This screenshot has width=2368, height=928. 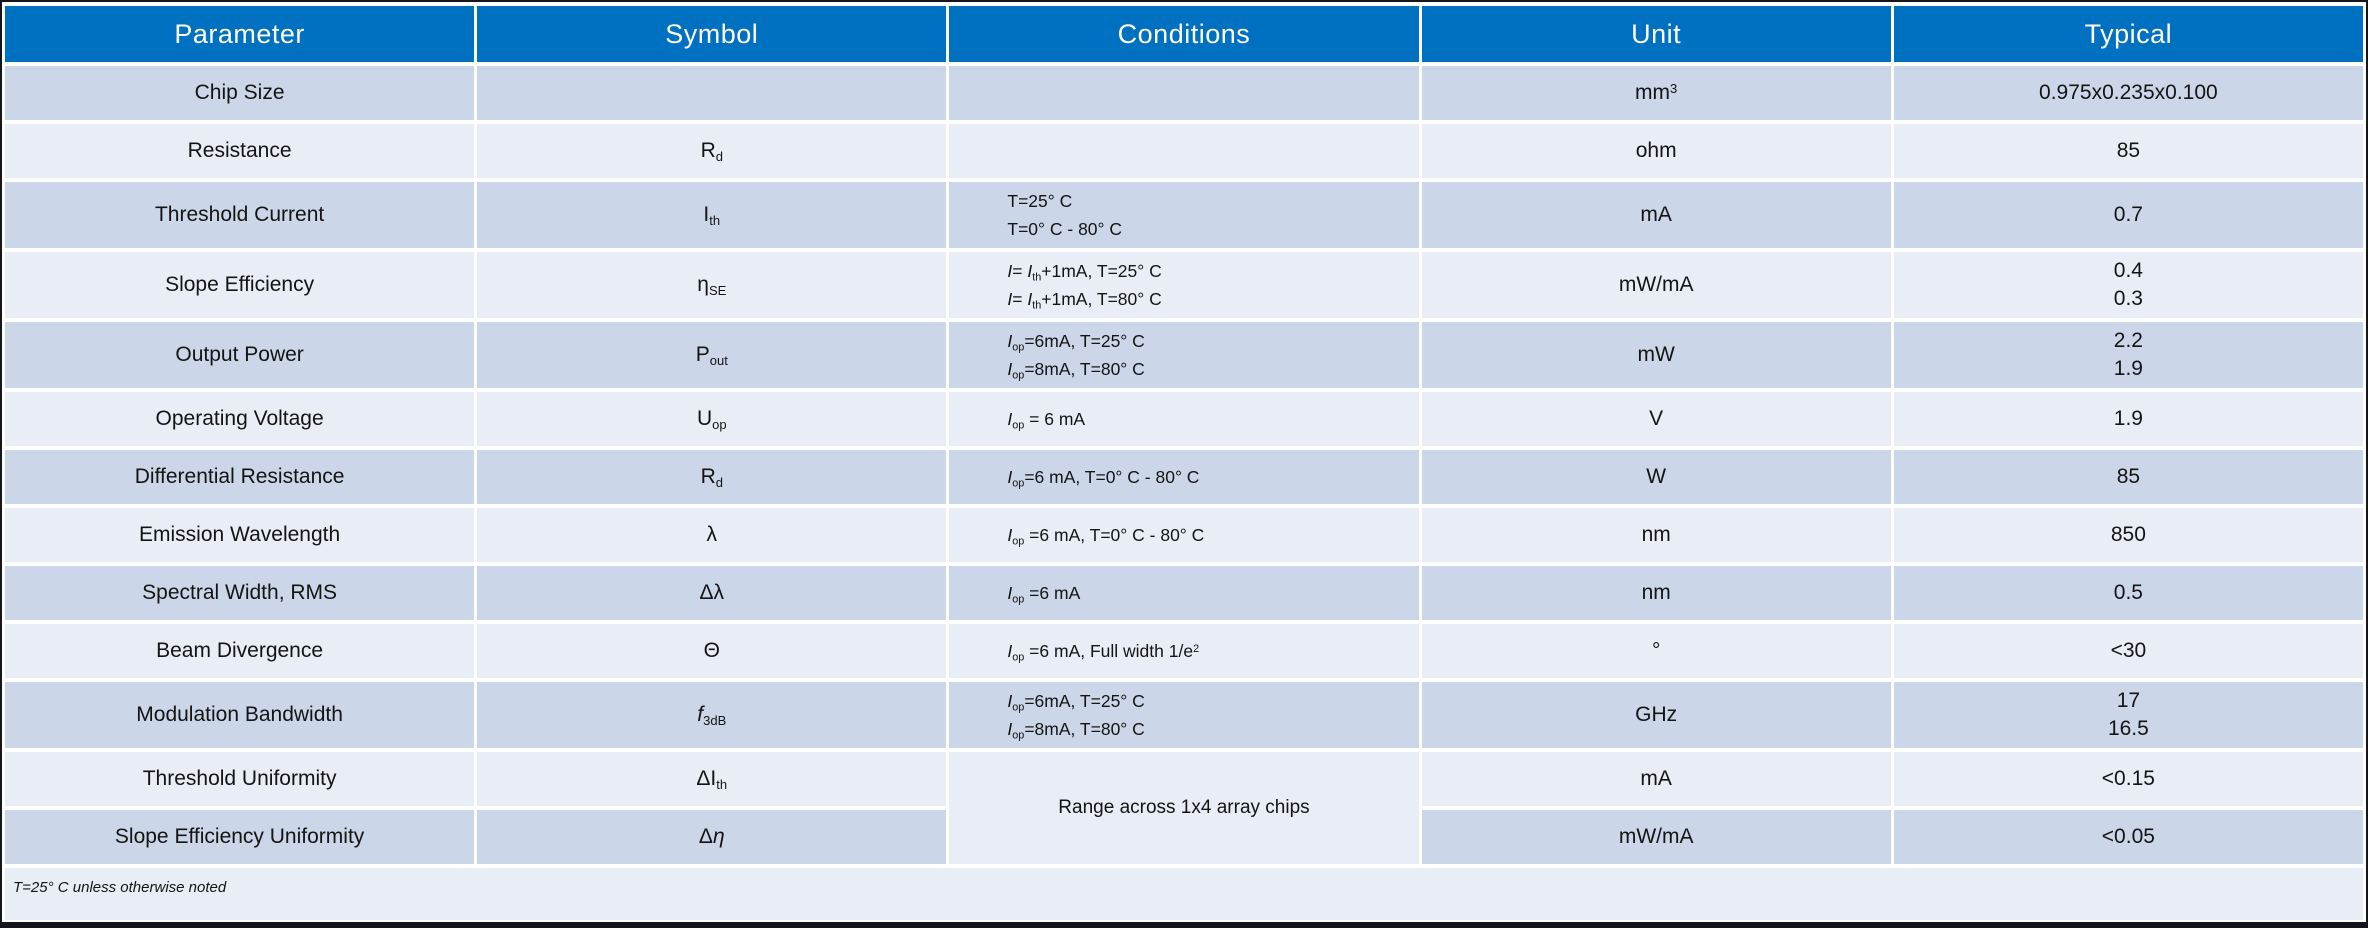 I want to click on cell-conditions: Iop = 6 mA, so click(x=1184, y=419).